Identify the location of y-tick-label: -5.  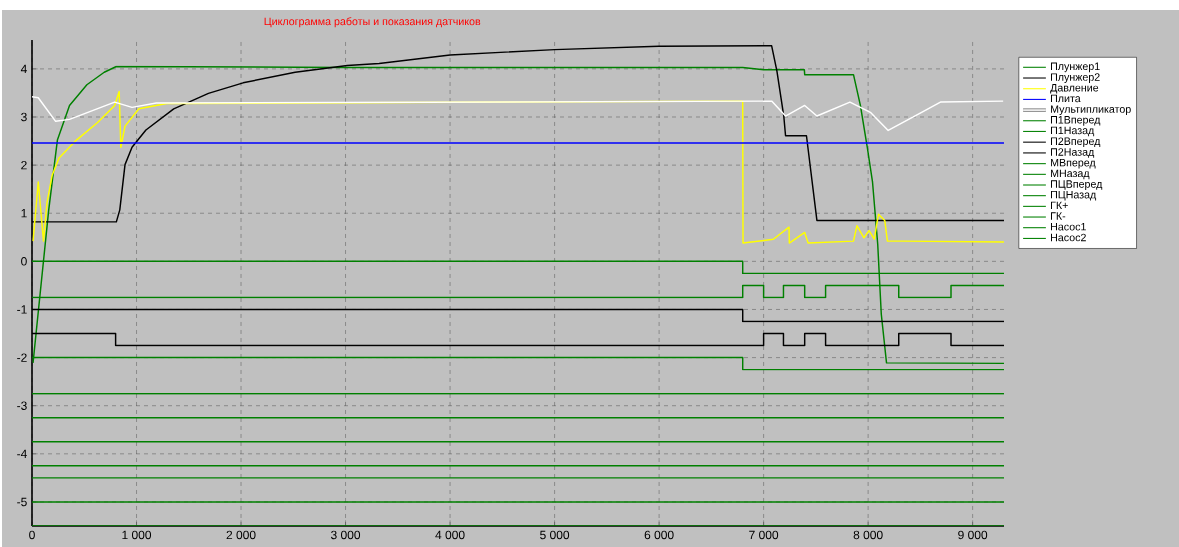
(22, 502).